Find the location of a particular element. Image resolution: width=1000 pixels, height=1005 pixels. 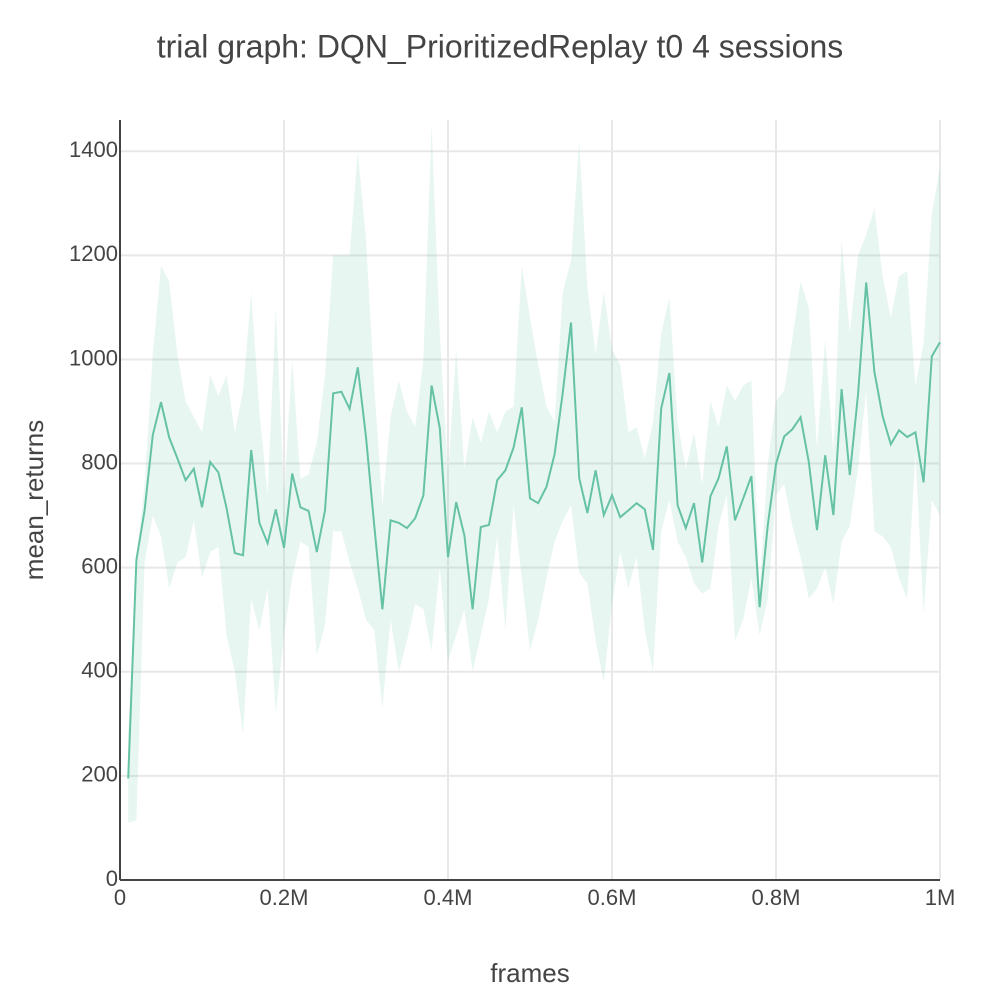

y-tick-label: 400 is located at coordinates (99, 670).